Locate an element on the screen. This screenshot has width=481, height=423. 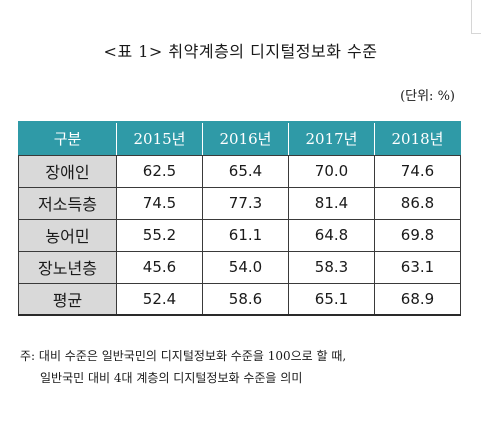
row-label: 농어민 is located at coordinates (67, 235).